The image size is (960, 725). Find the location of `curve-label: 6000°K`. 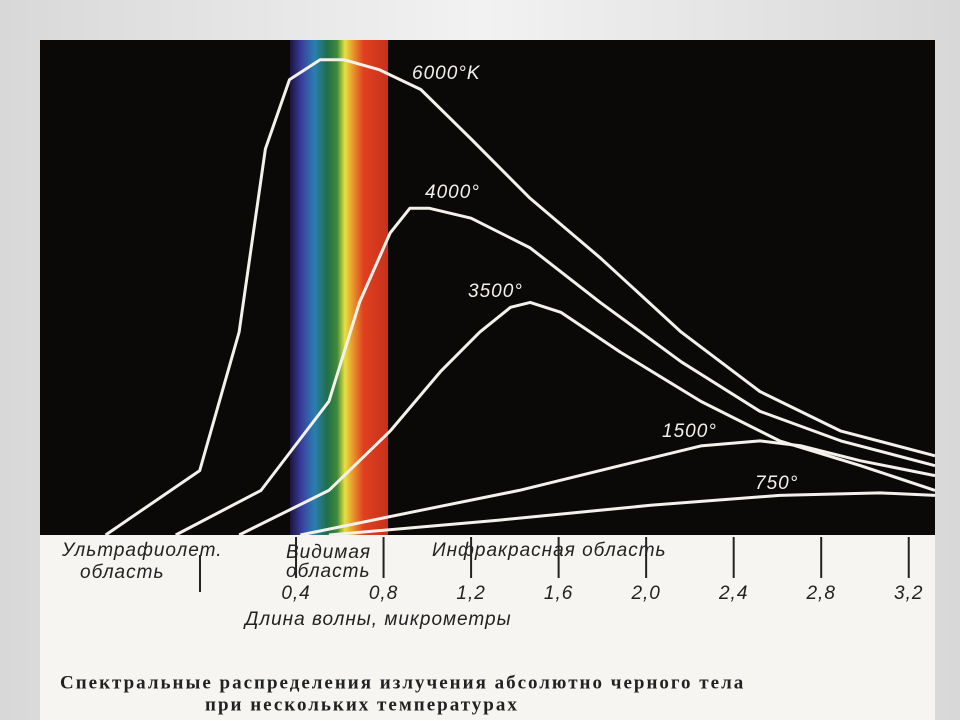

curve-label: 6000°K is located at coordinates (446, 73).